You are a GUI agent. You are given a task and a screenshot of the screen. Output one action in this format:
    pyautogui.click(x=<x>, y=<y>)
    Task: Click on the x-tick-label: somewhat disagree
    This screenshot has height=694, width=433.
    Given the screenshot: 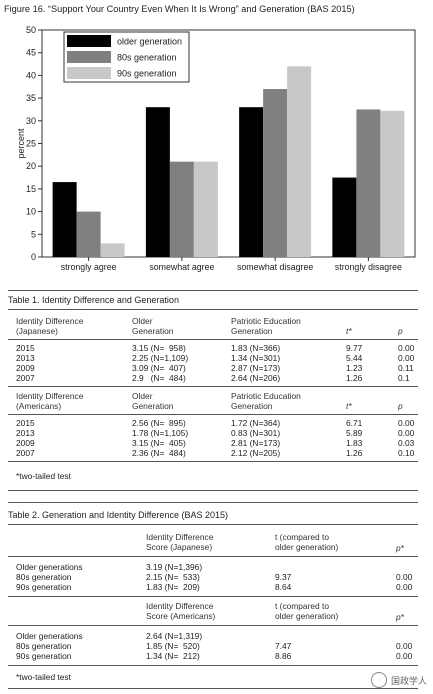 What is the action you would take?
    pyautogui.click(x=275, y=267)
    